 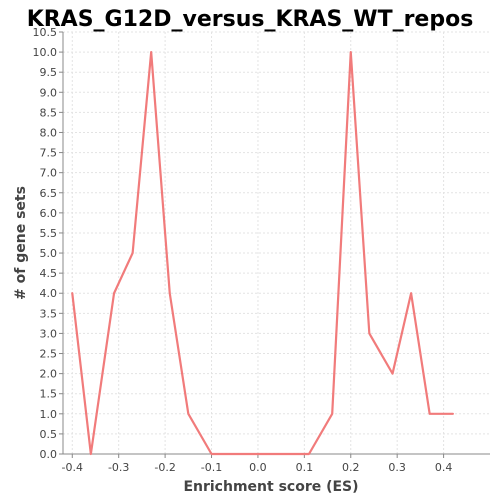 What do you see at coordinates (49, 394) in the screenshot?
I see `y-tick-label: 1.5` at bounding box center [49, 394].